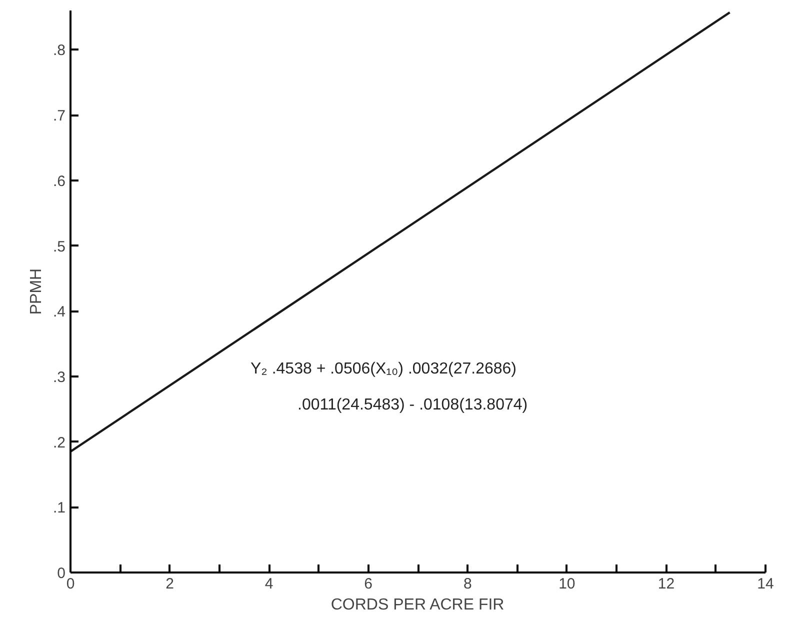 The image size is (795, 632). I want to click on x-tick-label: 10, so click(567, 584).